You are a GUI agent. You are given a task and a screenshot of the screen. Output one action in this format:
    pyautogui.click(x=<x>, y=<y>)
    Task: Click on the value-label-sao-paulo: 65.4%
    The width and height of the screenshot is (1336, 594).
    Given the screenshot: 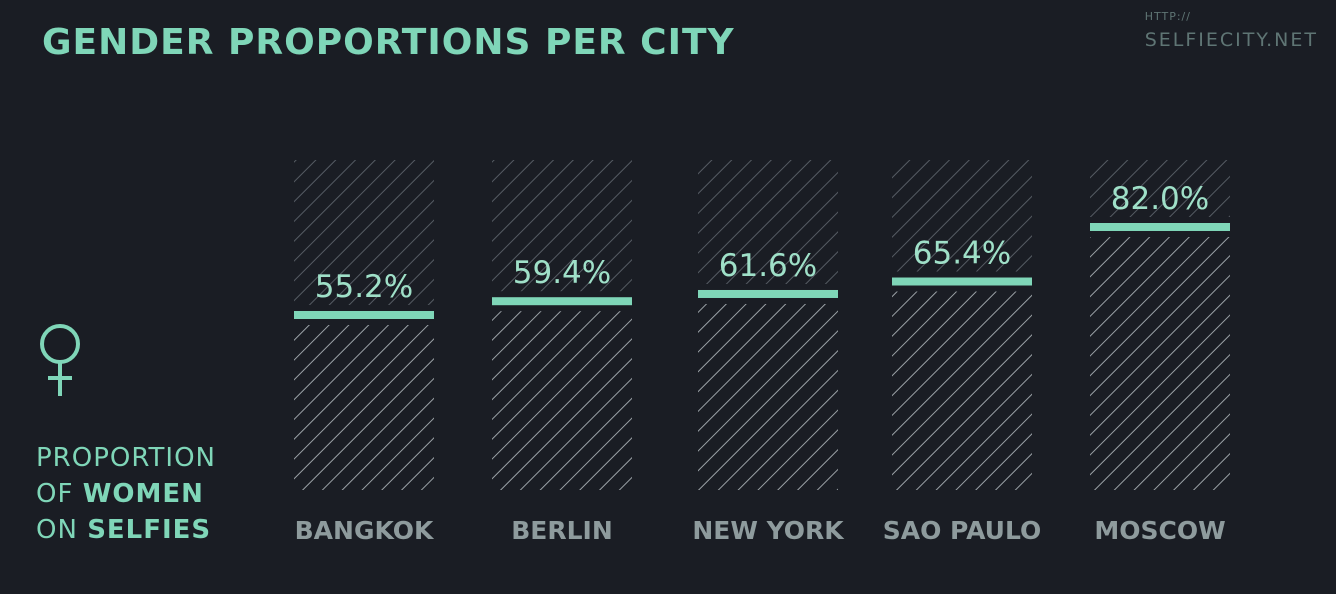 What is the action you would take?
    pyautogui.click(x=962, y=254)
    